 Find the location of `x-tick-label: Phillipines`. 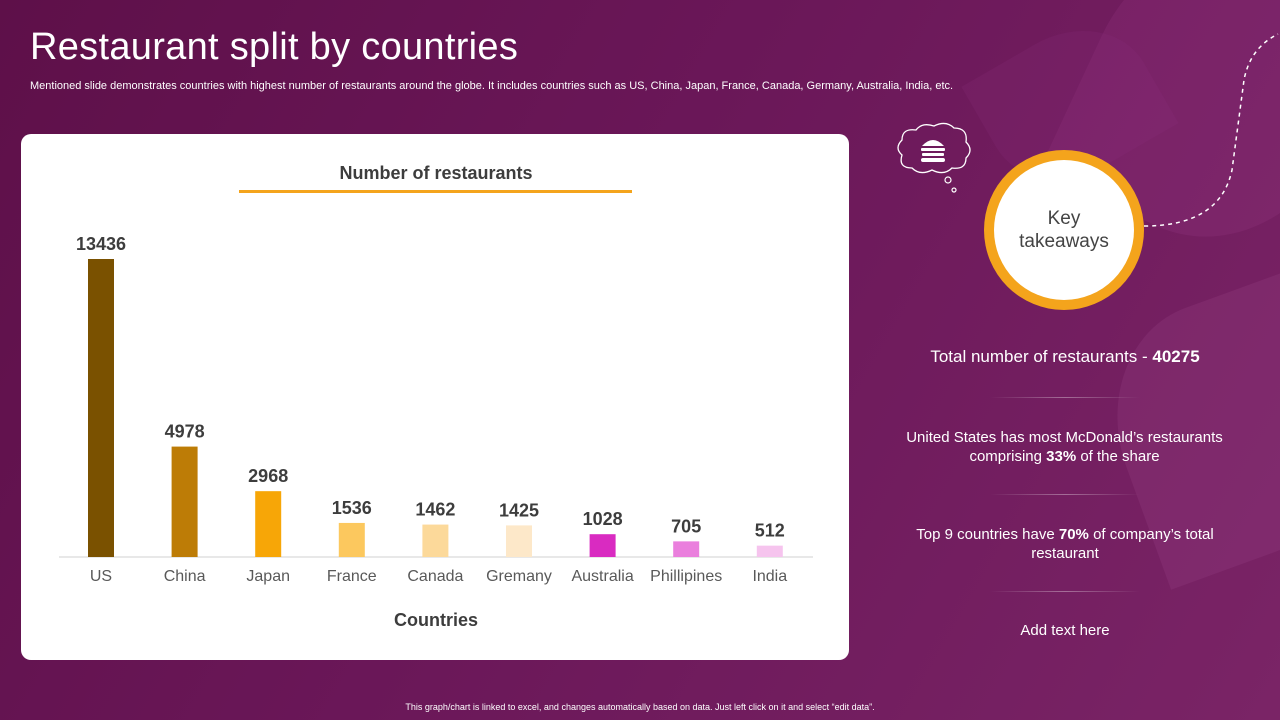

x-tick-label: Phillipines is located at coordinates (686, 576).